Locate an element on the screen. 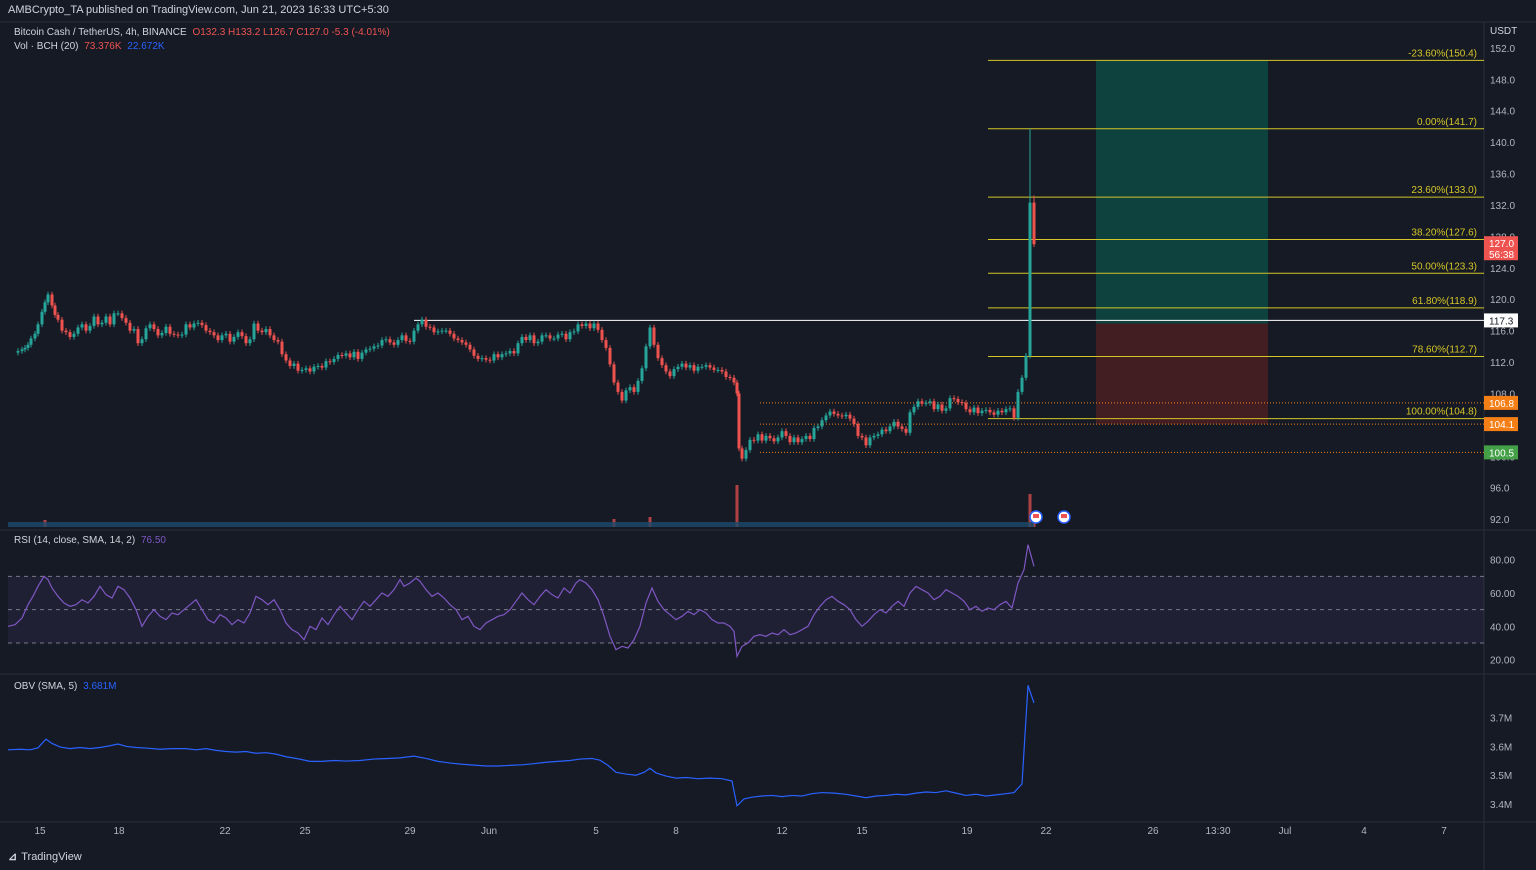  rsi-label: RSI (14, close, SMA, 14, 2) is located at coordinates (75, 540).